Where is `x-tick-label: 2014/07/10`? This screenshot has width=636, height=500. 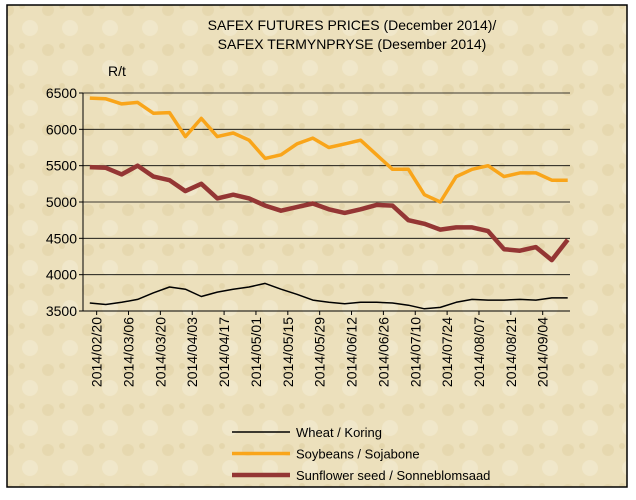
x-tick-label: 2014/07/10 is located at coordinates (415, 352).